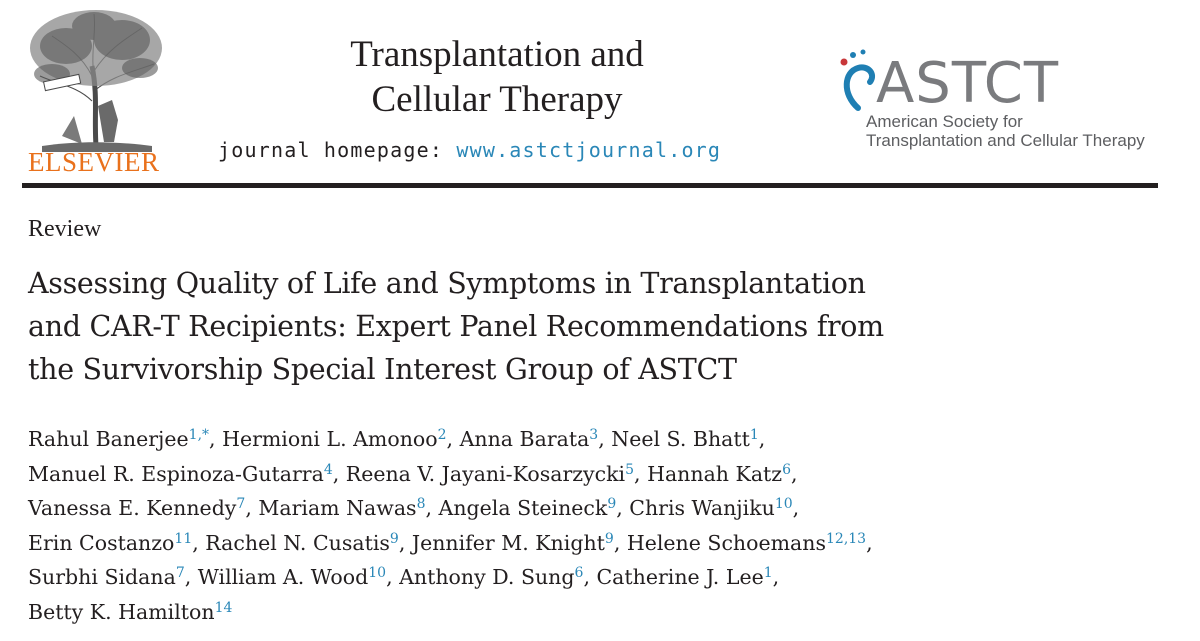 The width and height of the screenshot is (1200, 641). Describe the element at coordinates (337, 508) in the screenshot. I see `author-name: Mariam Nawas` at that location.